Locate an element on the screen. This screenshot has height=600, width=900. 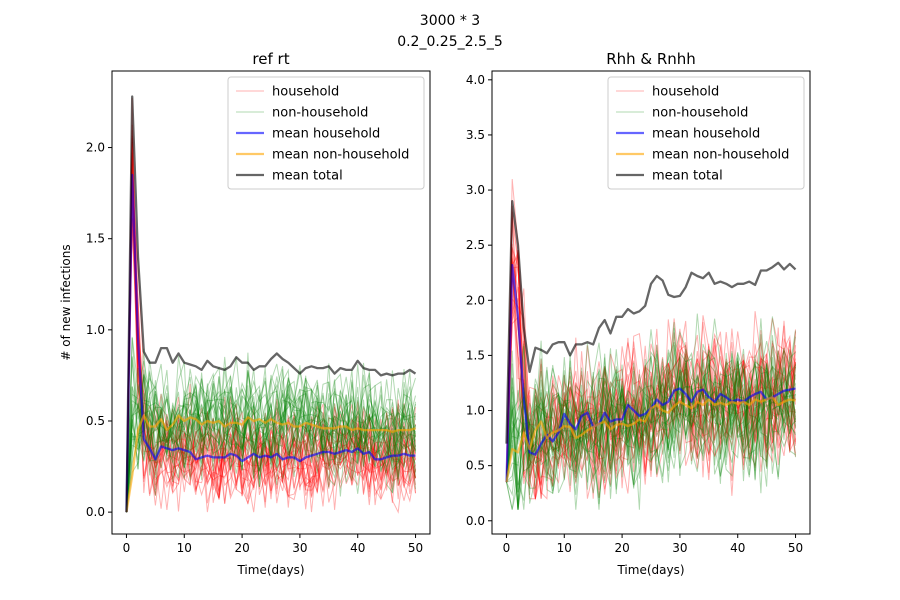
series-line-mean-non-household is located at coordinates (270, 463).